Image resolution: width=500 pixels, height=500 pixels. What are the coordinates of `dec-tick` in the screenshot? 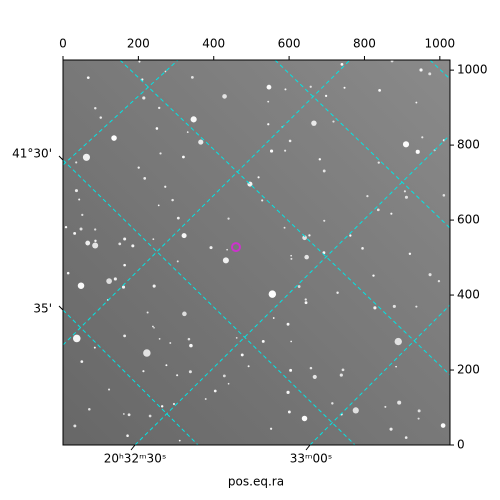 It's located at (61, 158).